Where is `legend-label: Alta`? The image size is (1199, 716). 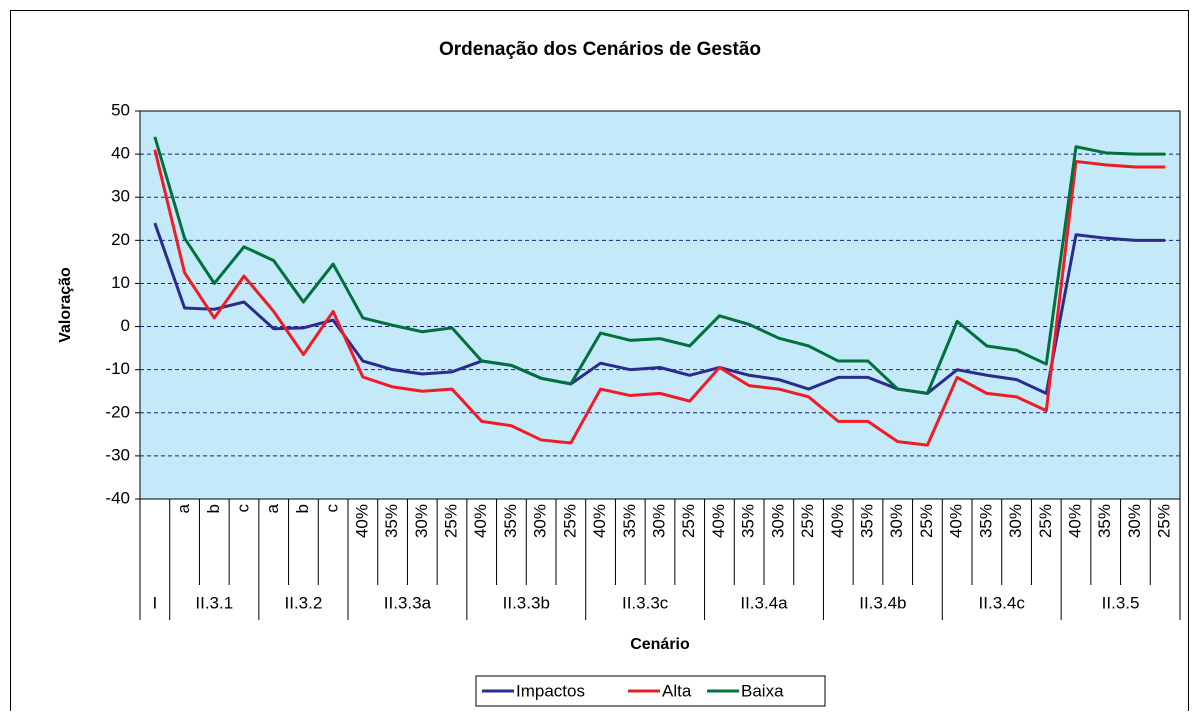 legend-label: Alta is located at coordinates (677, 690).